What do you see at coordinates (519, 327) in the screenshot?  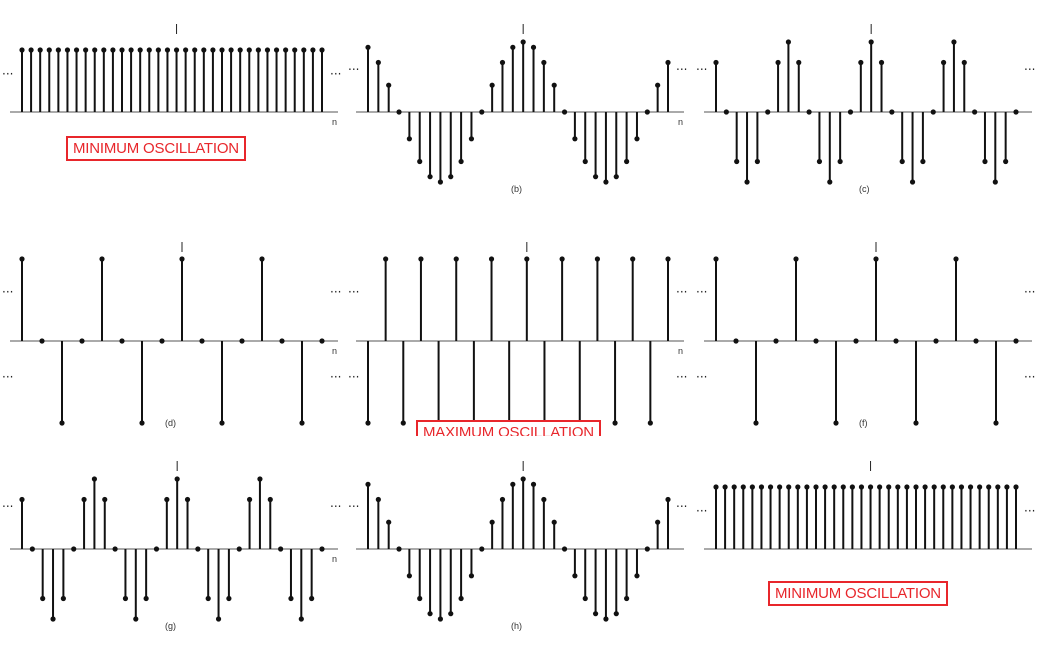 I see `panel-e: ··· ··· ··· ··· n MAXIMUM OSCILLATION` at bounding box center [519, 327].